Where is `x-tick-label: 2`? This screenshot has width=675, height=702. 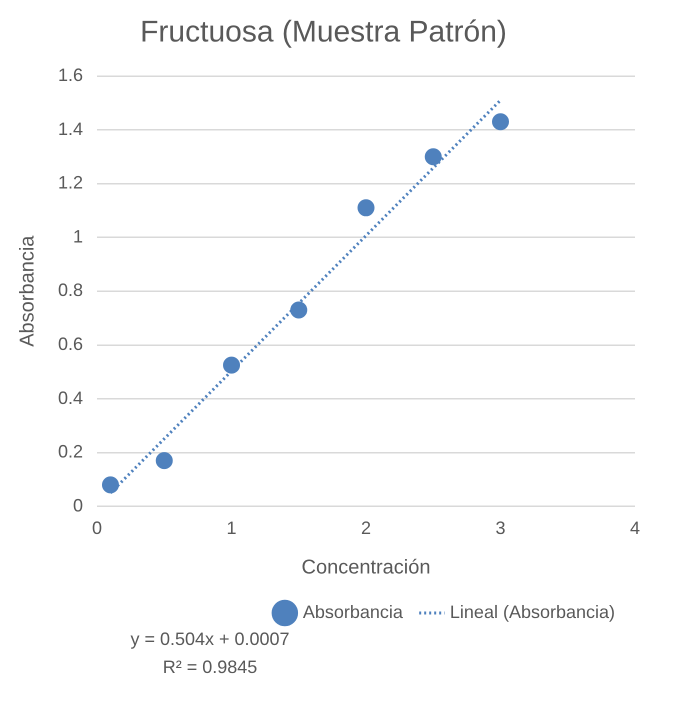
x-tick-label: 2 is located at coordinates (366, 528).